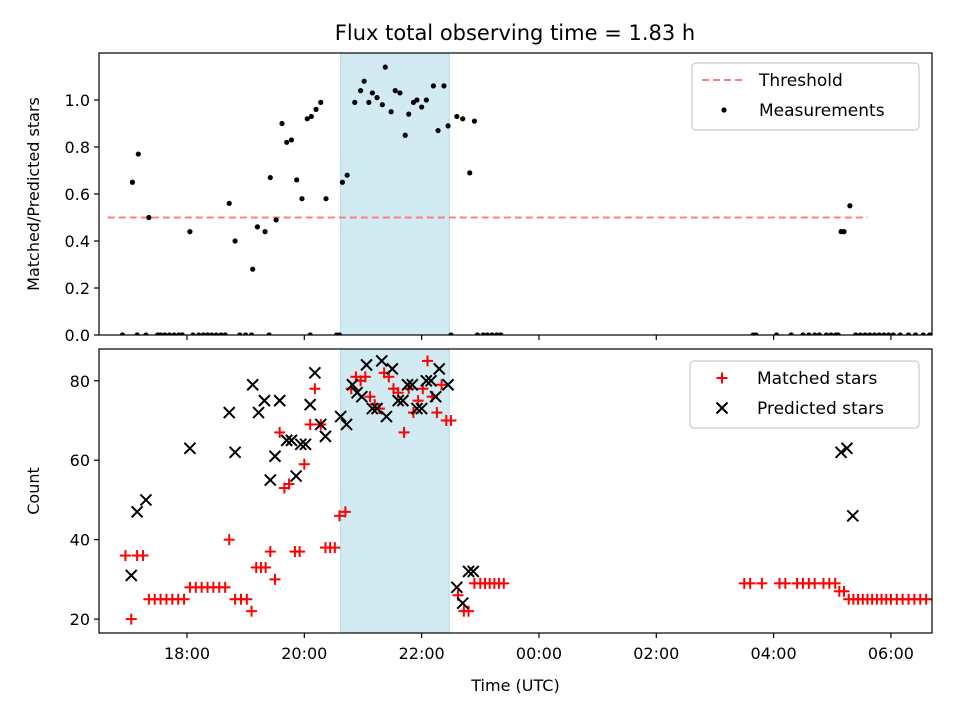 Image resolution: width=960 pixels, height=720 pixels. What do you see at coordinates (77, 241) in the screenshot?
I see `y-tick-label: 0.4` at bounding box center [77, 241].